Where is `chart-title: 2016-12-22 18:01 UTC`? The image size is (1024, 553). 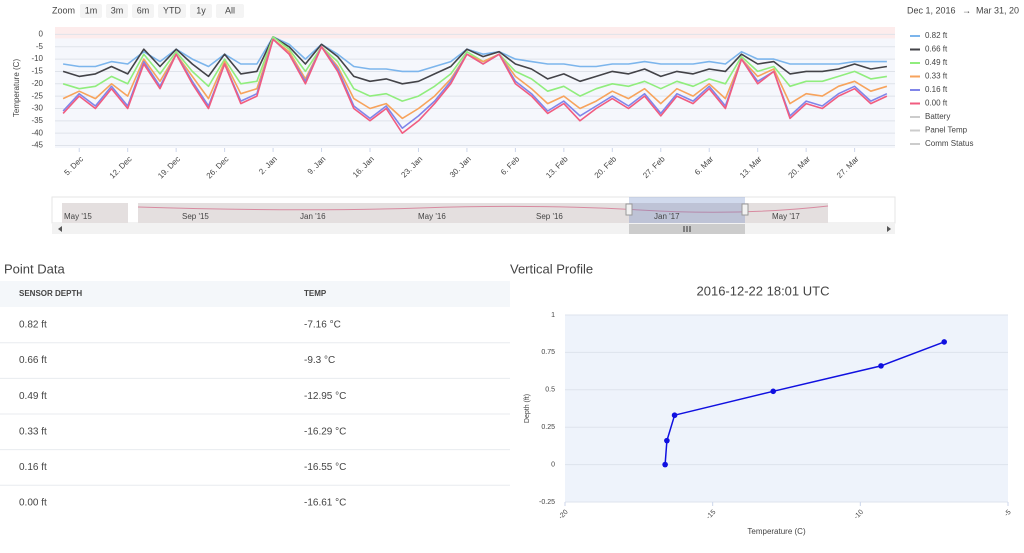
chart-title: 2016-12-22 18:01 UTC is located at coordinates (763, 290).